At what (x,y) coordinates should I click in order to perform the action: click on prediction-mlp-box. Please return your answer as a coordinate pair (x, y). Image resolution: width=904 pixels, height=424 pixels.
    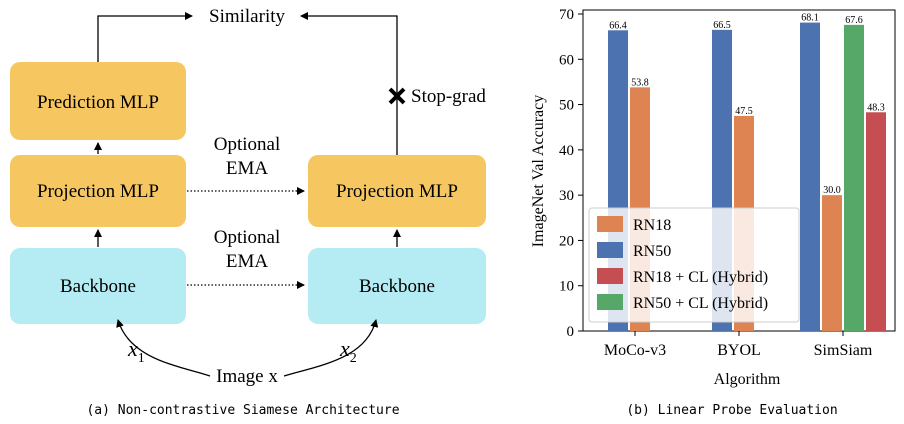
    Looking at the image, I should click on (98, 101).